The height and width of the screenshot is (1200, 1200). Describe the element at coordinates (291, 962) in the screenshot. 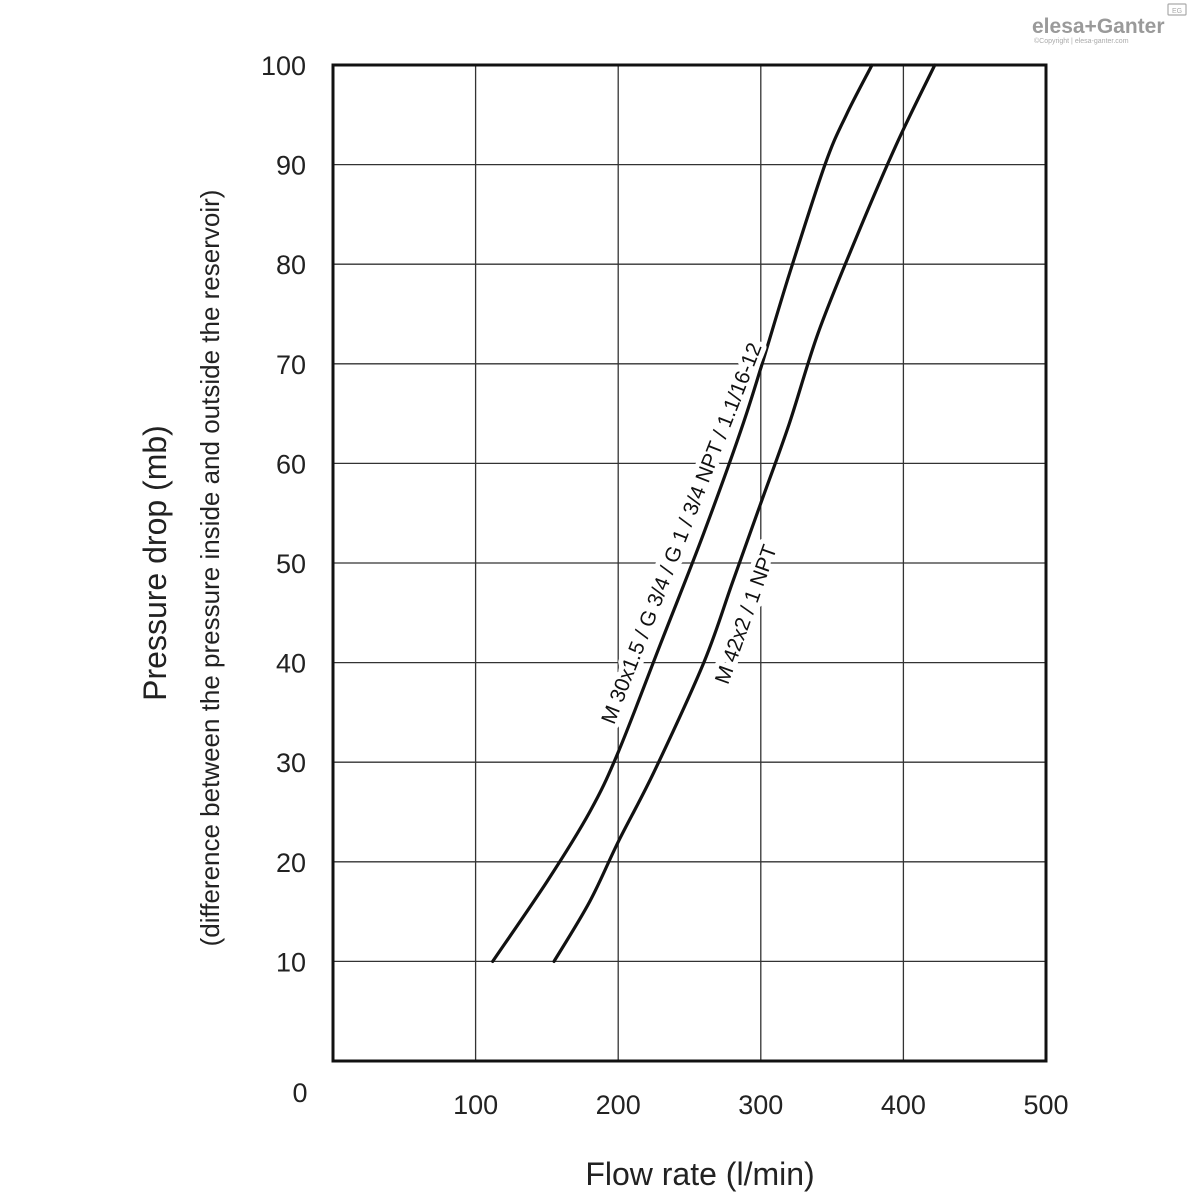

I see `y-tick-label-10: 10` at that location.